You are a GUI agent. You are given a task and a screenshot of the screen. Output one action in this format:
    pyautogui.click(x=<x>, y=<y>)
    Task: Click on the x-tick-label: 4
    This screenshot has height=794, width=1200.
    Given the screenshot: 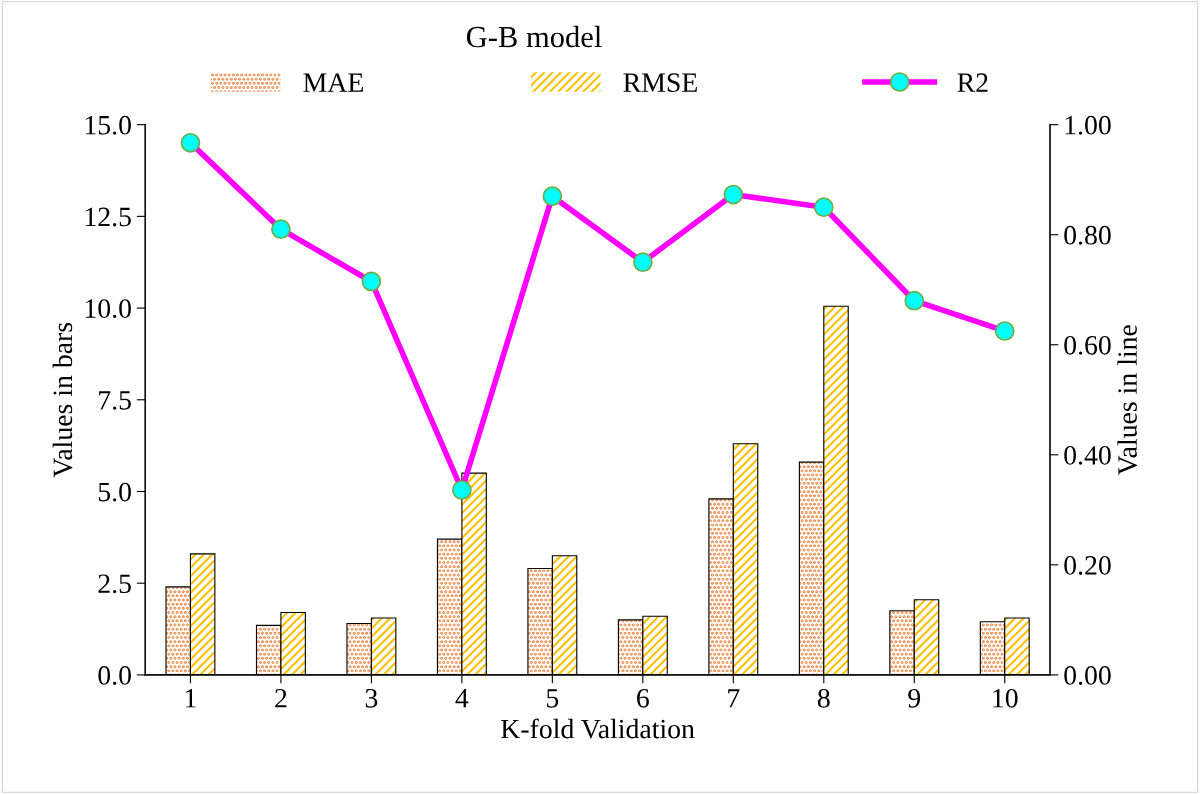 What is the action you would take?
    pyautogui.click(x=462, y=698)
    